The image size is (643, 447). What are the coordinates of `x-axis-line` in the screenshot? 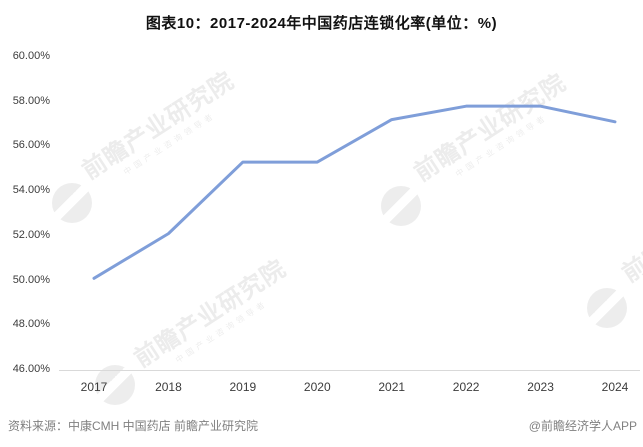 It's located at (349, 370).